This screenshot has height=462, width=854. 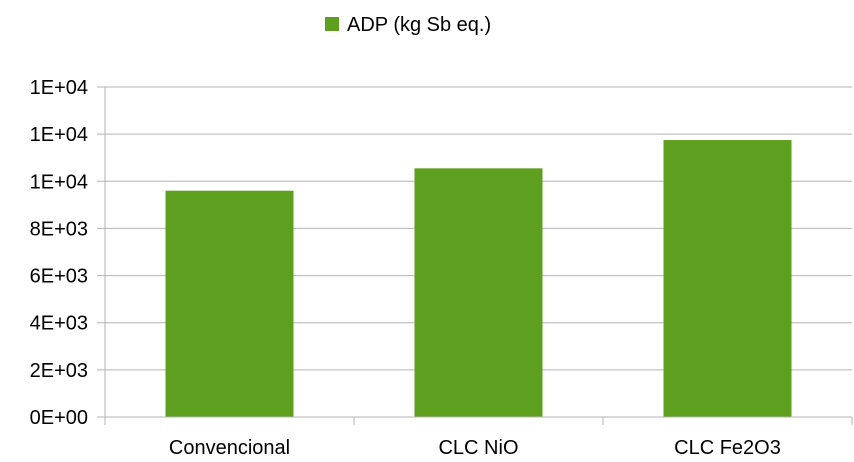 What do you see at coordinates (419, 25) in the screenshot?
I see `legend-label-adp: ADP (kg Sb eq.)` at bounding box center [419, 25].